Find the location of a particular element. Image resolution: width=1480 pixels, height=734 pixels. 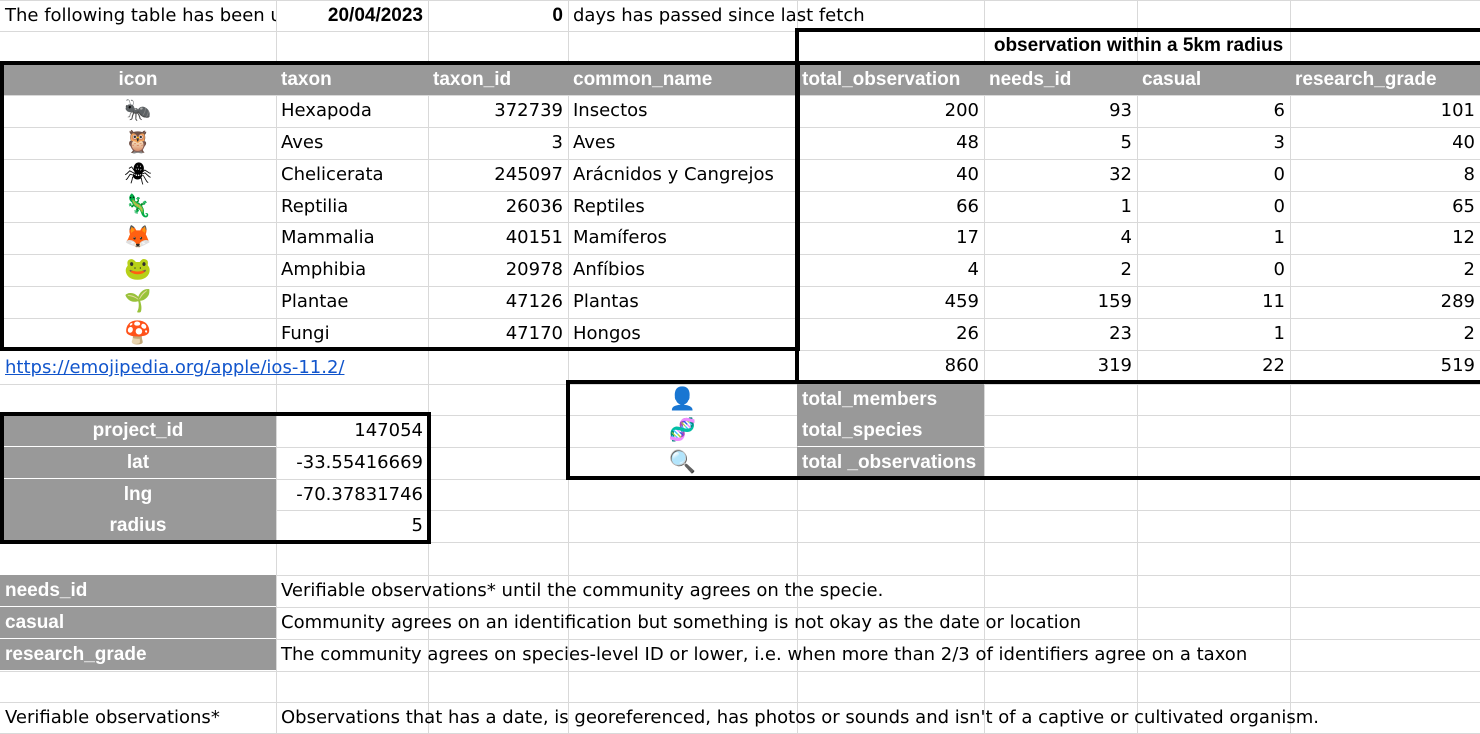

header-total-observation: total_observation is located at coordinates (890, 79).